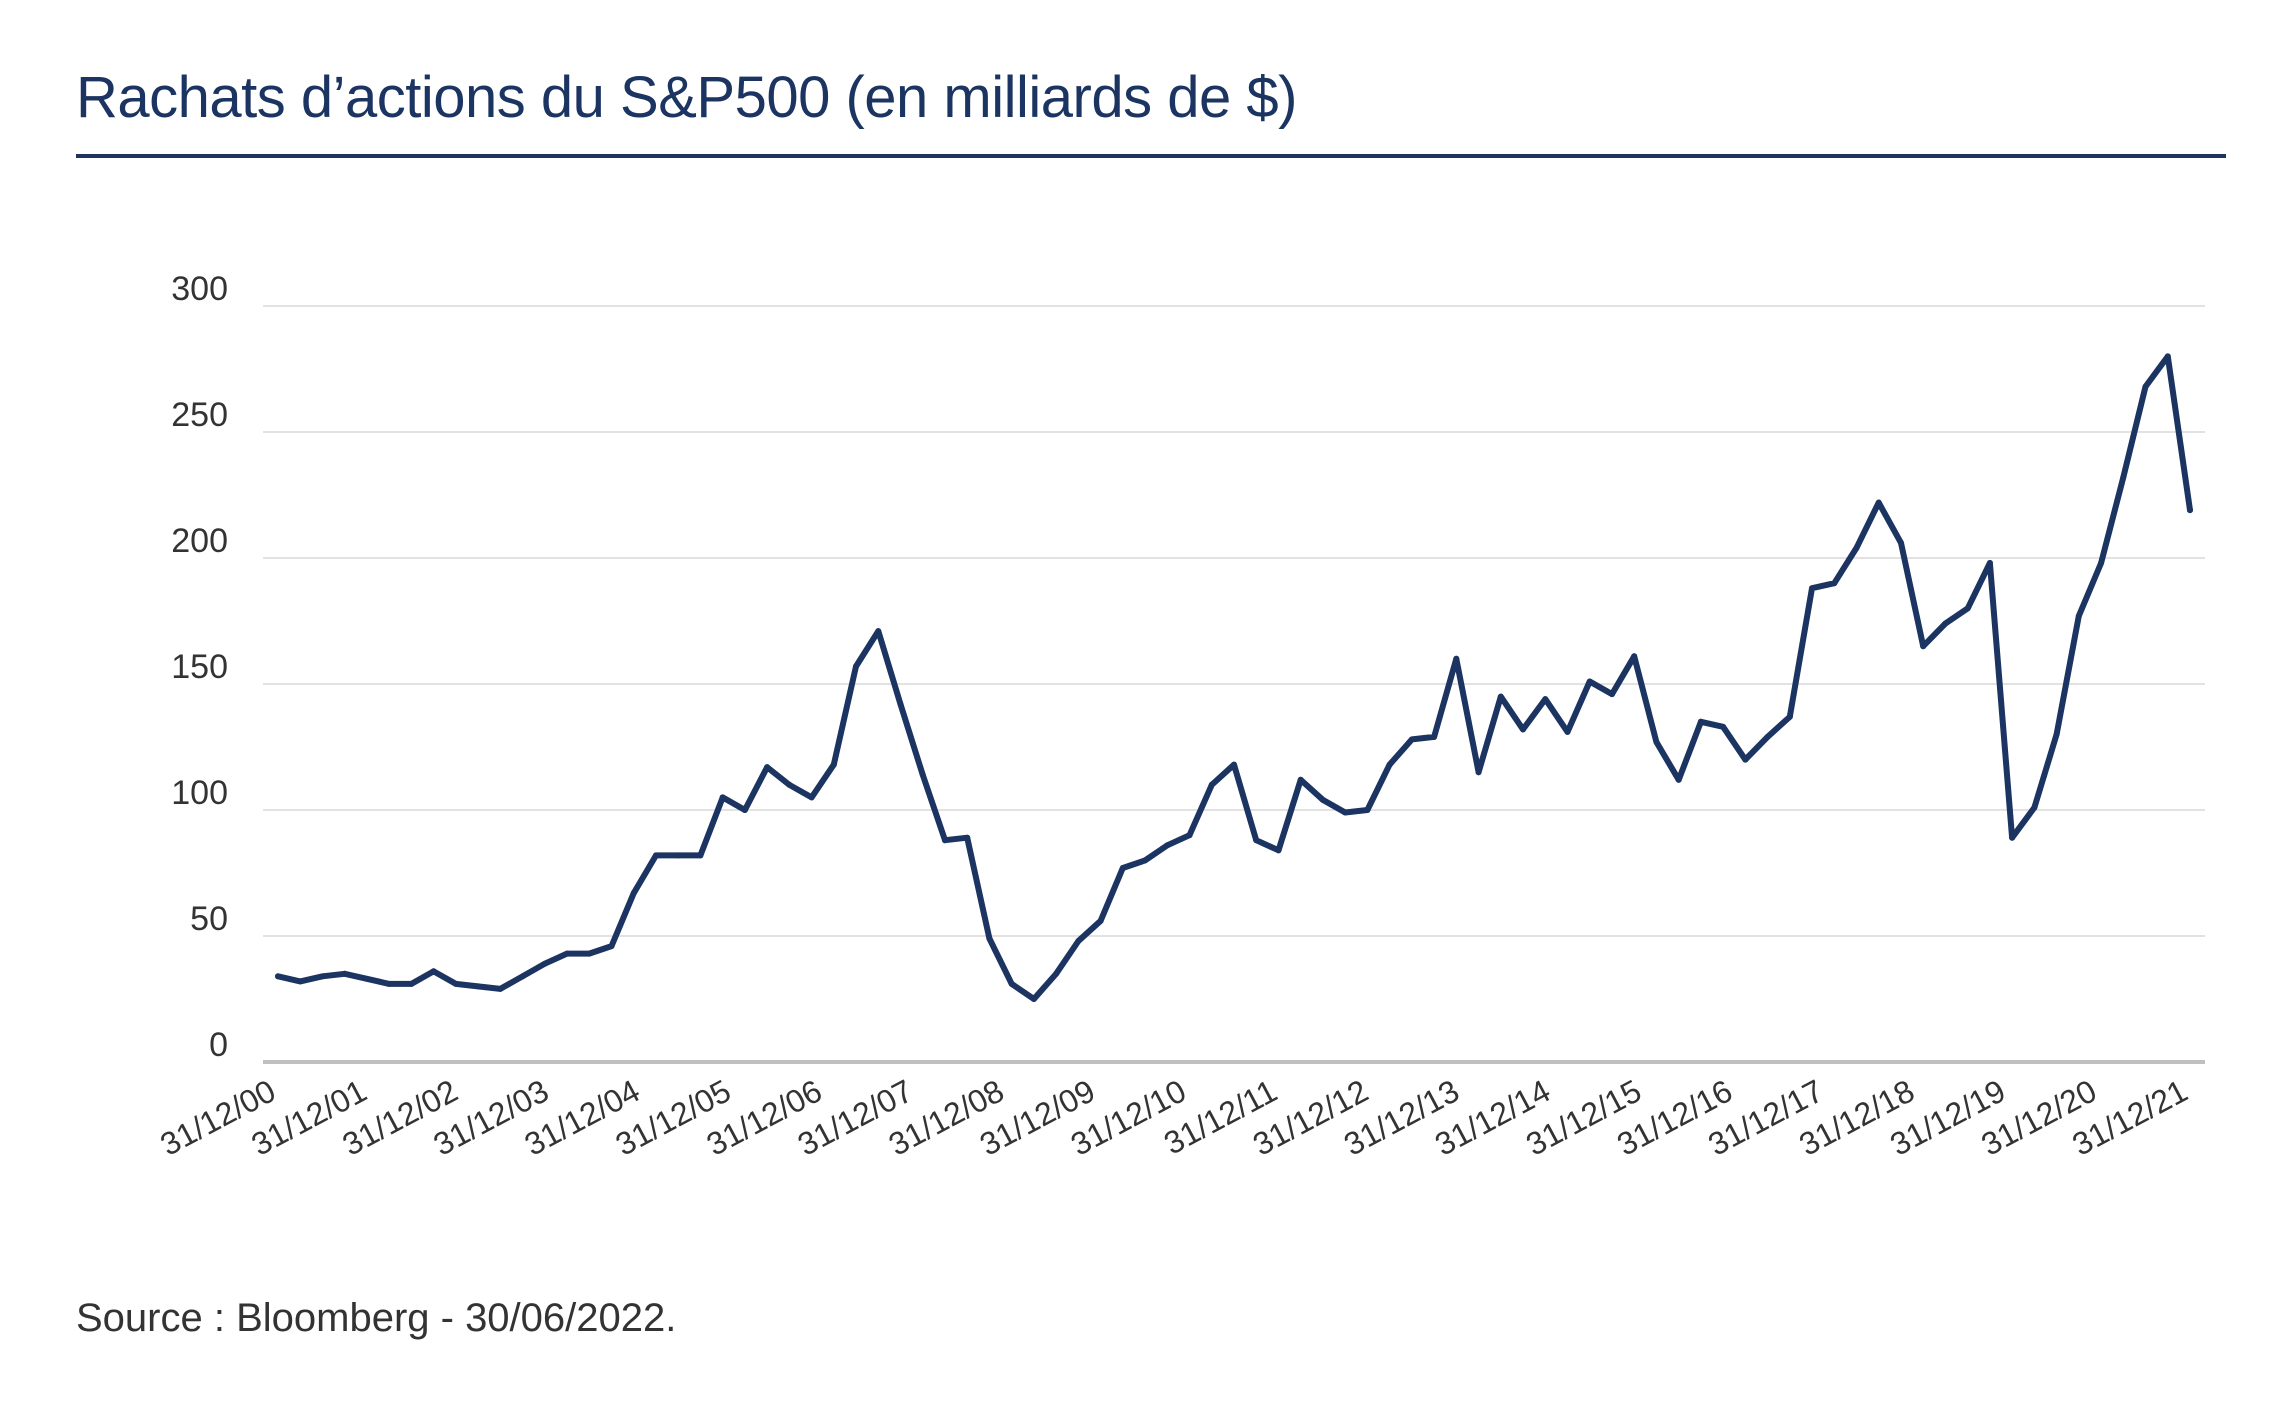 Image resolution: width=2292 pixels, height=1406 pixels. Describe the element at coordinates (199, 415) in the screenshot. I see `y-tick-label: 250` at that location.